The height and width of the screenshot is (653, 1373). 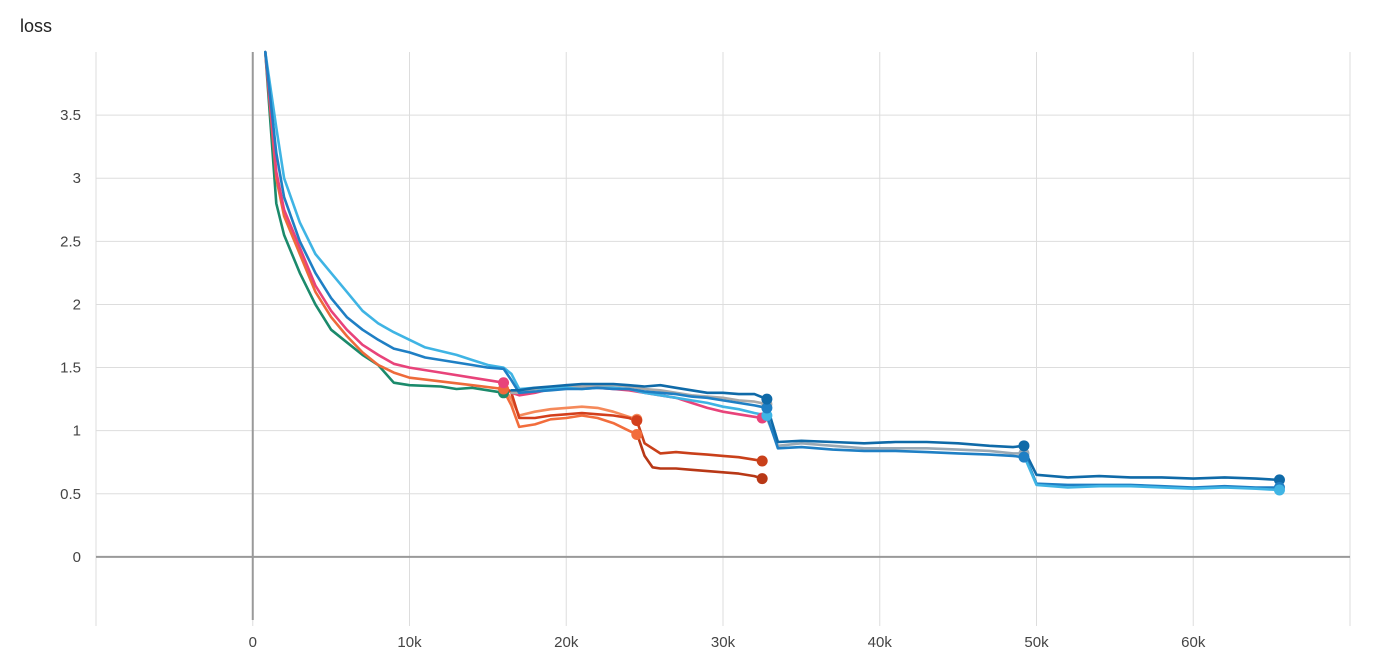 I want to click on y-tick-label: 3.5, so click(x=70, y=115).